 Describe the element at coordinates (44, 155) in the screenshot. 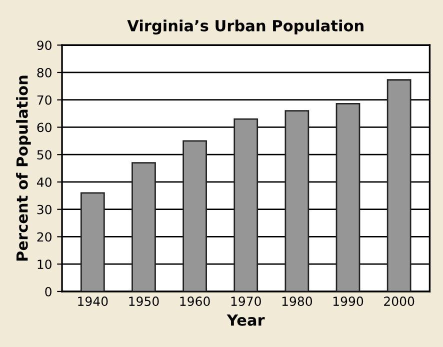

I see `y-tick-label: 50` at that location.